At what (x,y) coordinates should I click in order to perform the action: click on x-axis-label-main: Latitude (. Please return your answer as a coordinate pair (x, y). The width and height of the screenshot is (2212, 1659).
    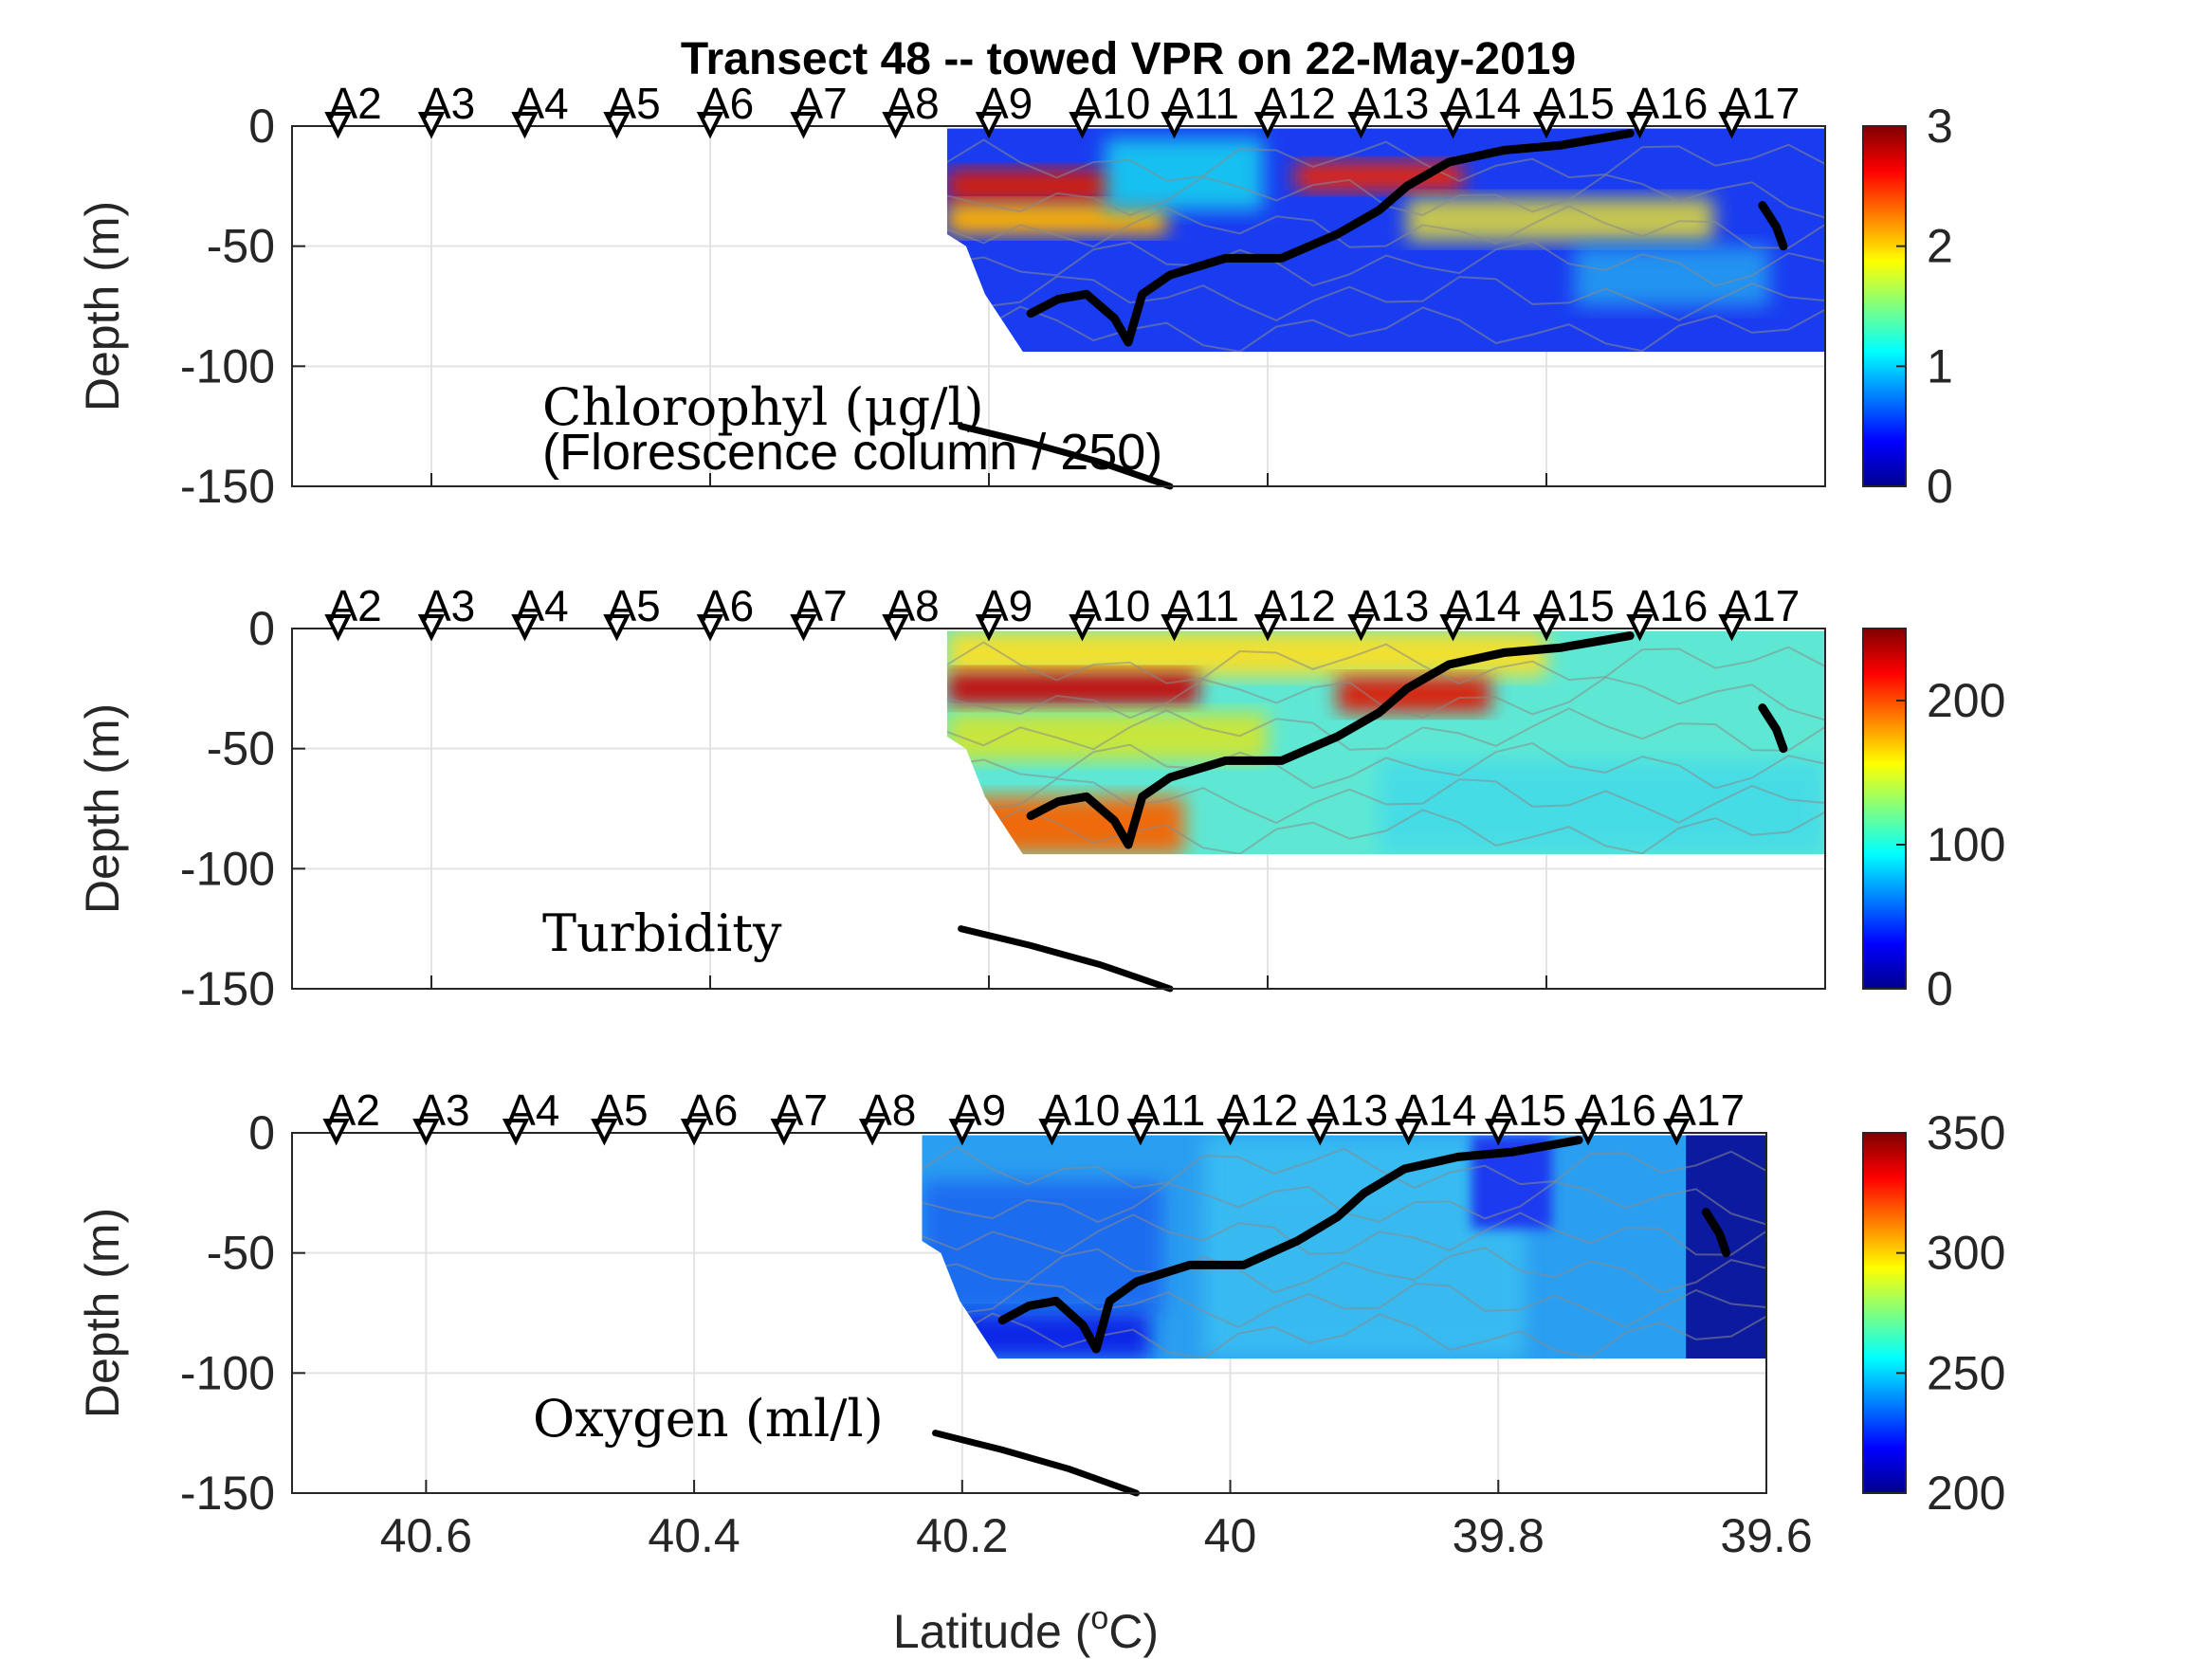
    Looking at the image, I should click on (992, 1631).